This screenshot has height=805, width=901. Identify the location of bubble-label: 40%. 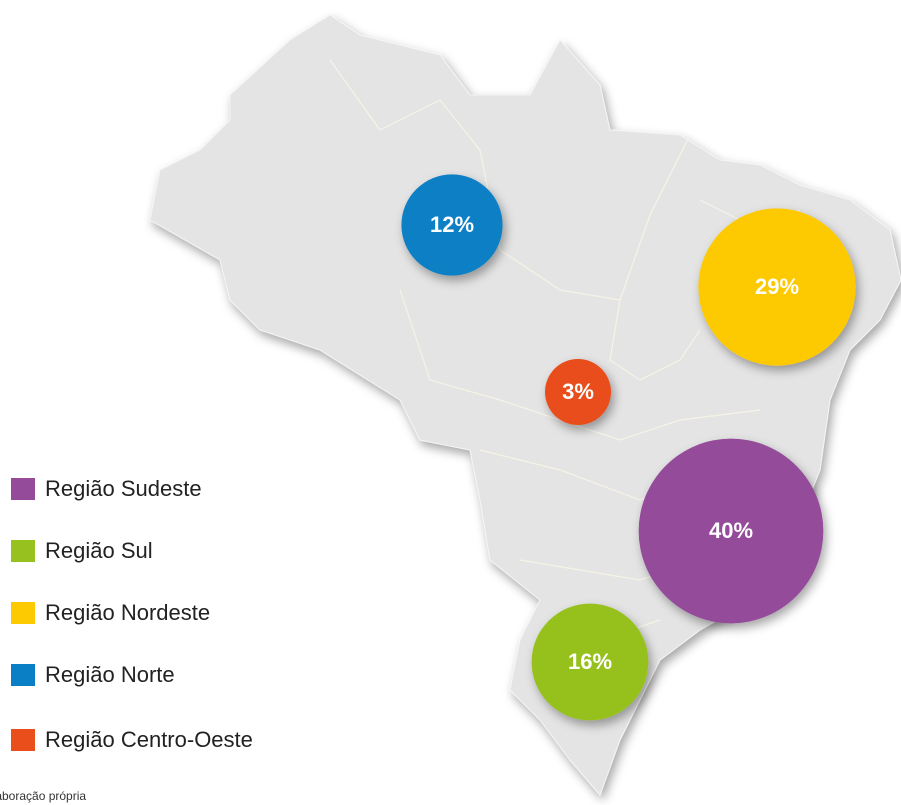
(731, 530).